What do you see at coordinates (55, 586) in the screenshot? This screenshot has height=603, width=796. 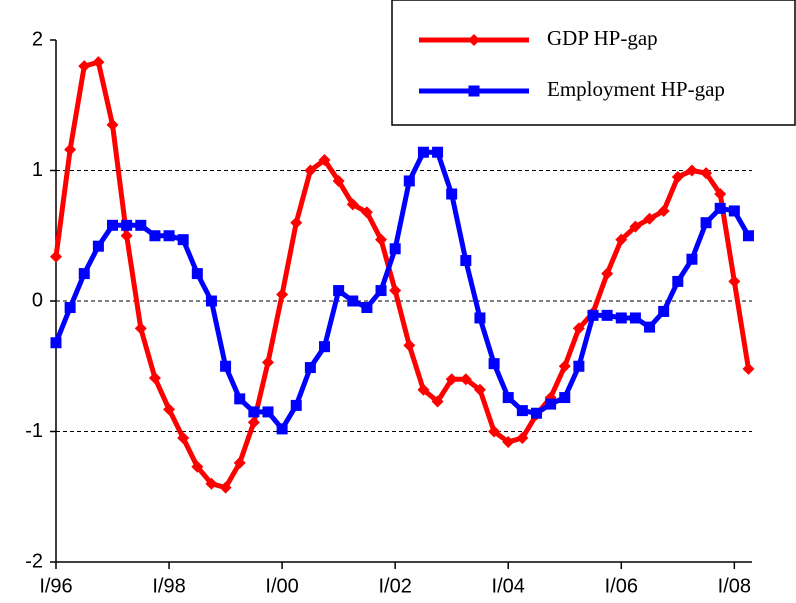 I see `x-tick-label: I/96` at bounding box center [55, 586].